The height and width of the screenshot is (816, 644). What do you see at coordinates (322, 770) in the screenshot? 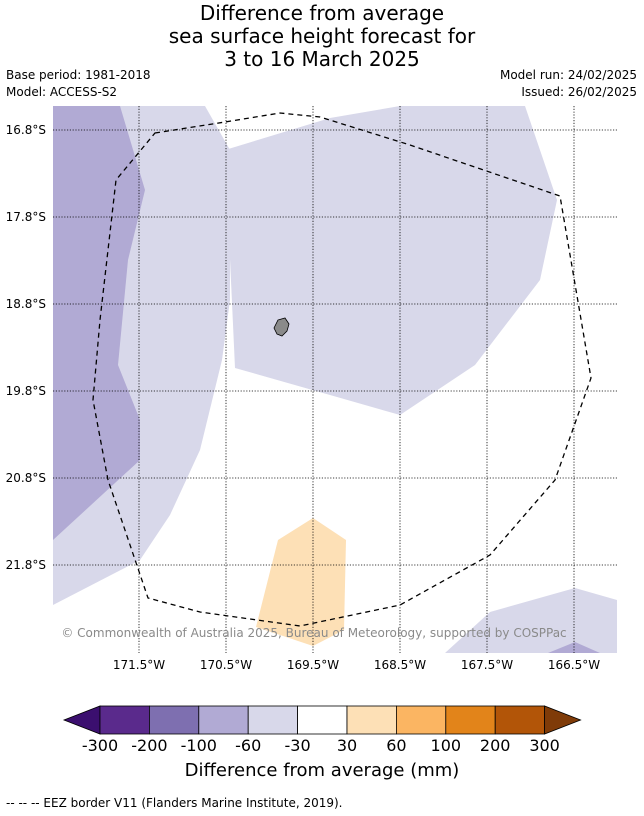
I see `colorbar-title: Difference from average (mm)` at bounding box center [322, 770].